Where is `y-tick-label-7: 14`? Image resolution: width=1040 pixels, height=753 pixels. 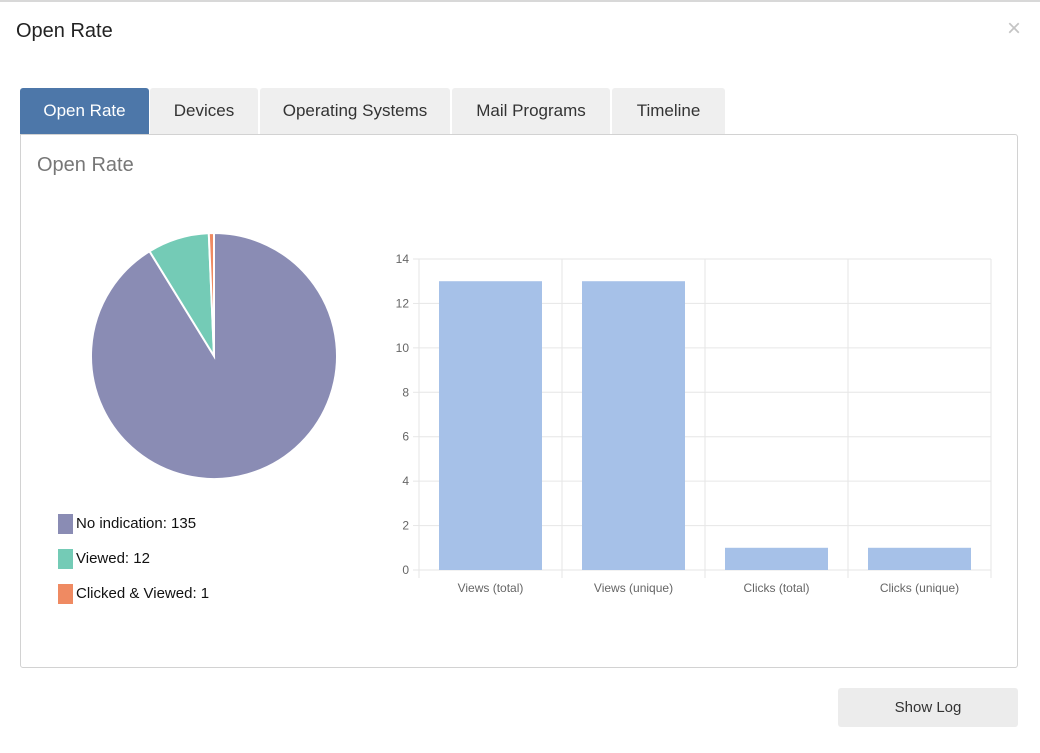 y-tick-label-7: 14 is located at coordinates (403, 259).